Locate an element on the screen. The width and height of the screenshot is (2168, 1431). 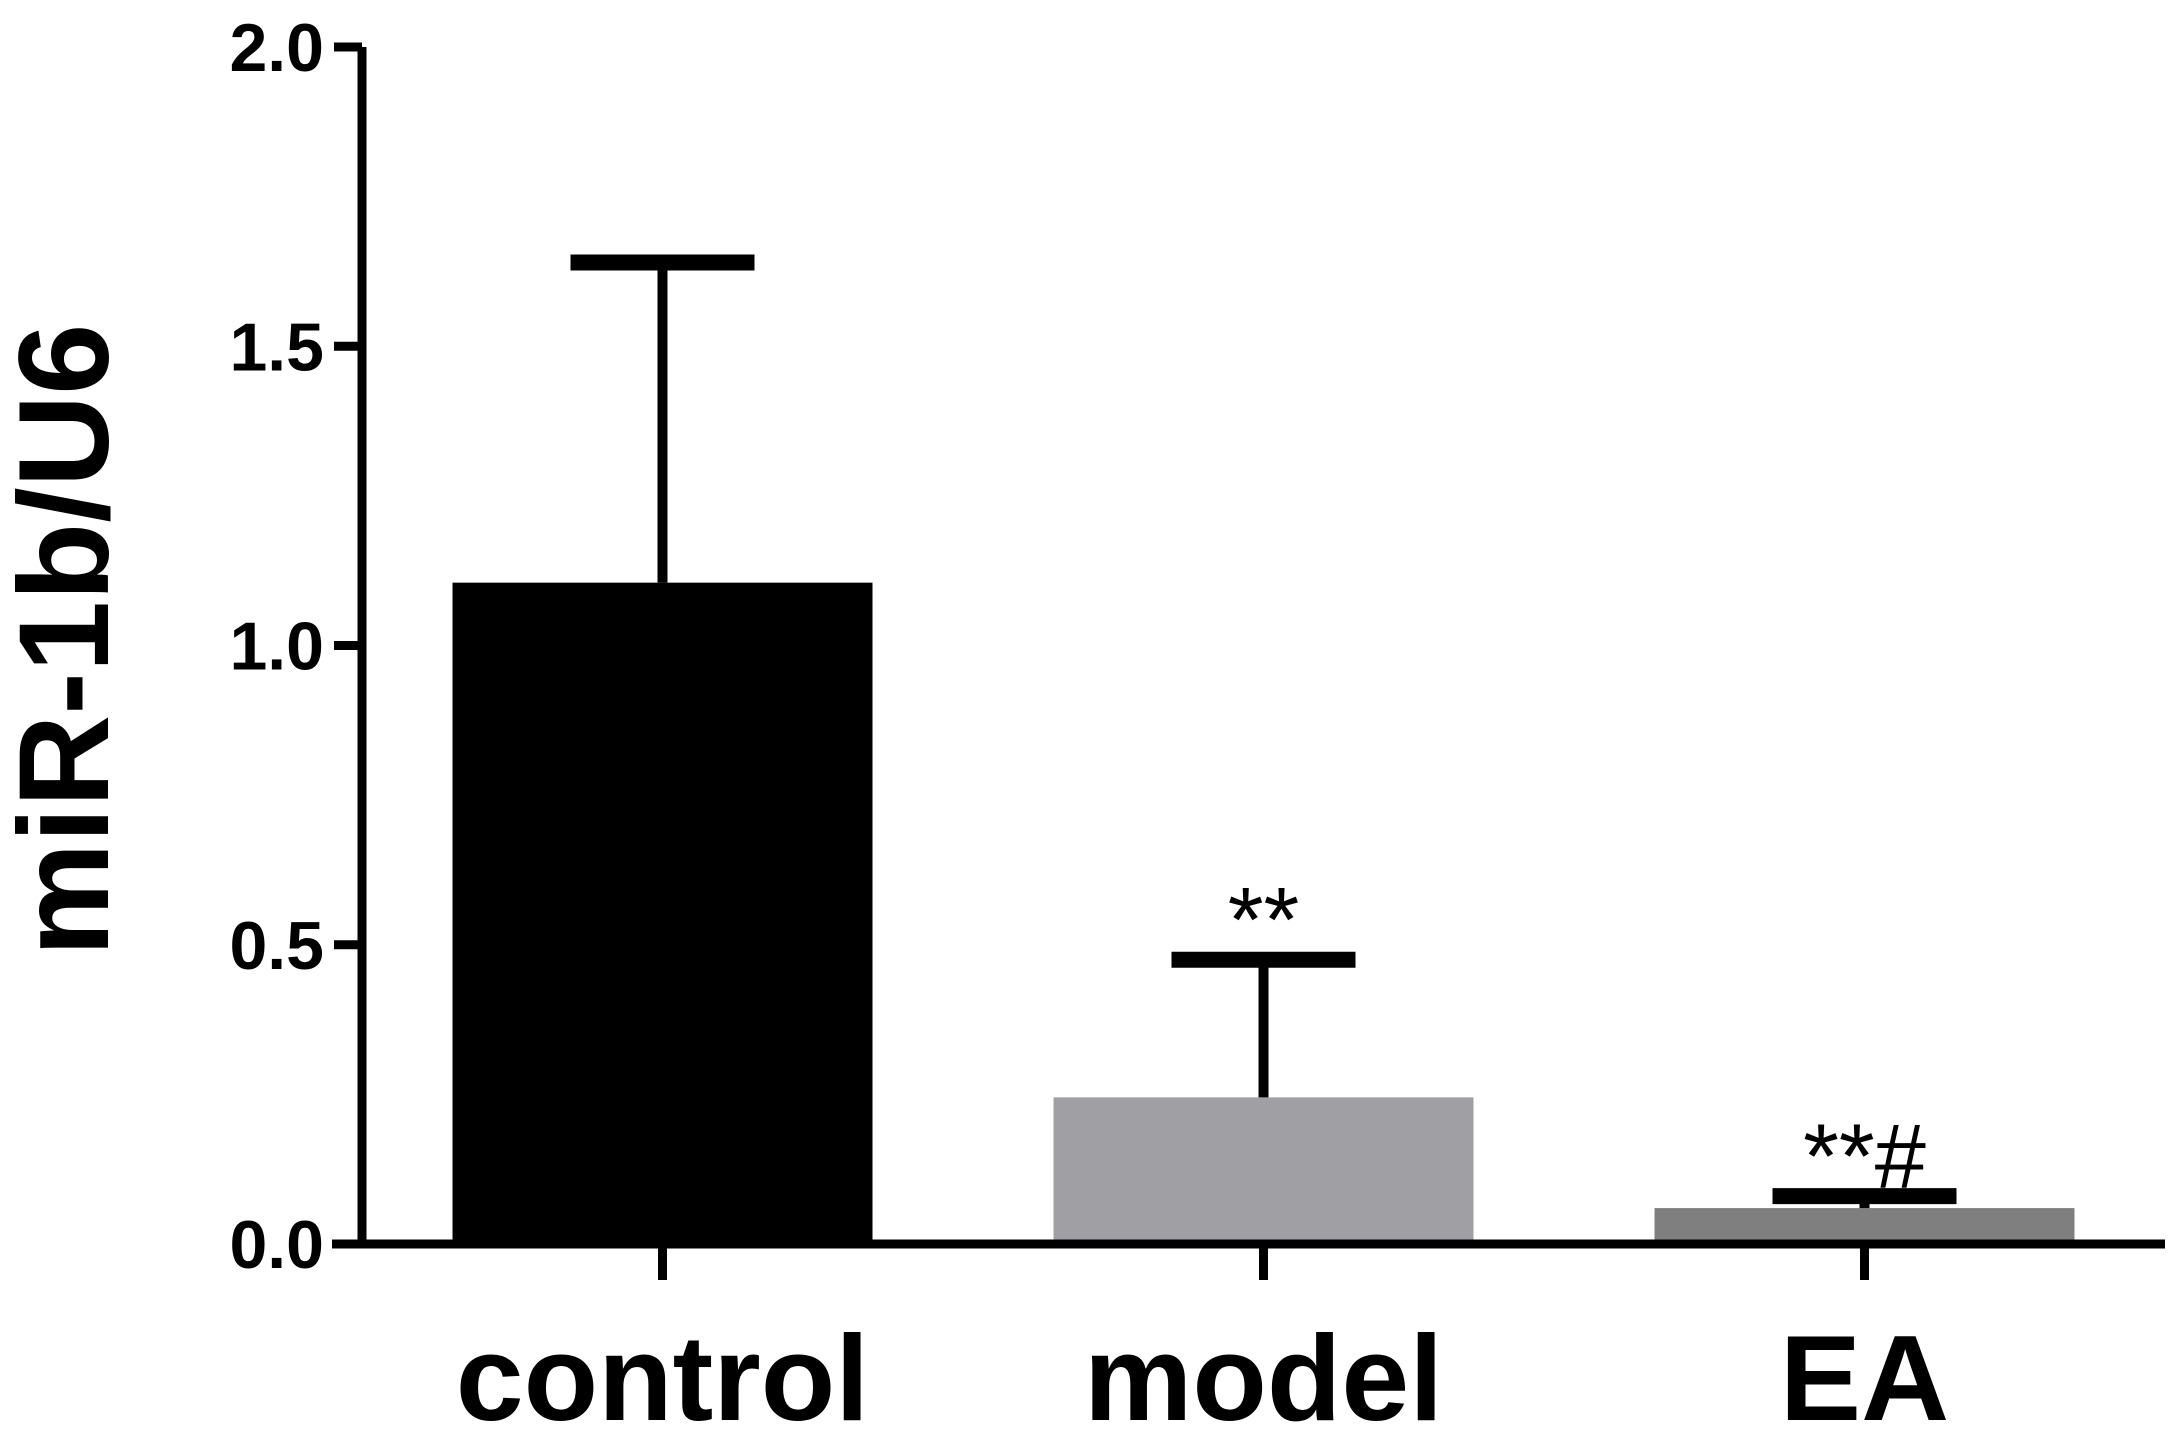
bar-control is located at coordinates (662, 913).